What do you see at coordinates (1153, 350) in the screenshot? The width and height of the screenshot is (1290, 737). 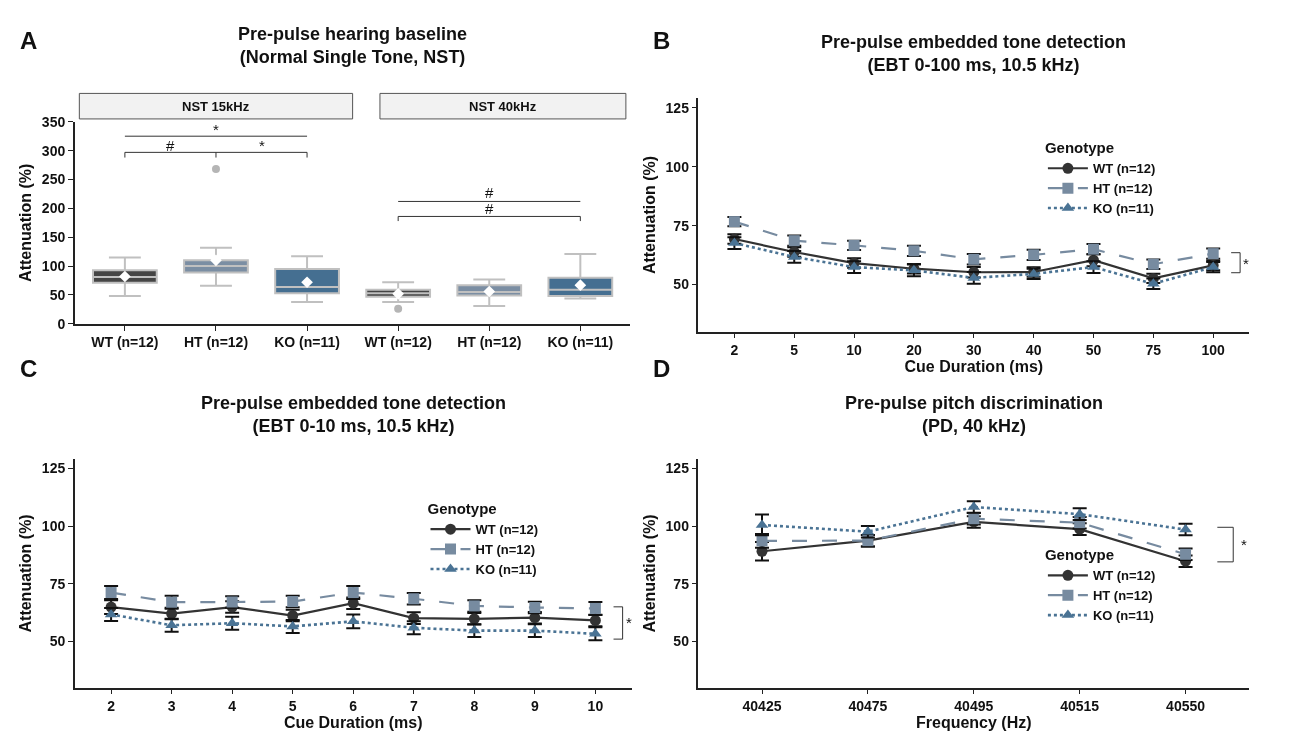 I see `x-tick-label: 75` at bounding box center [1153, 350].